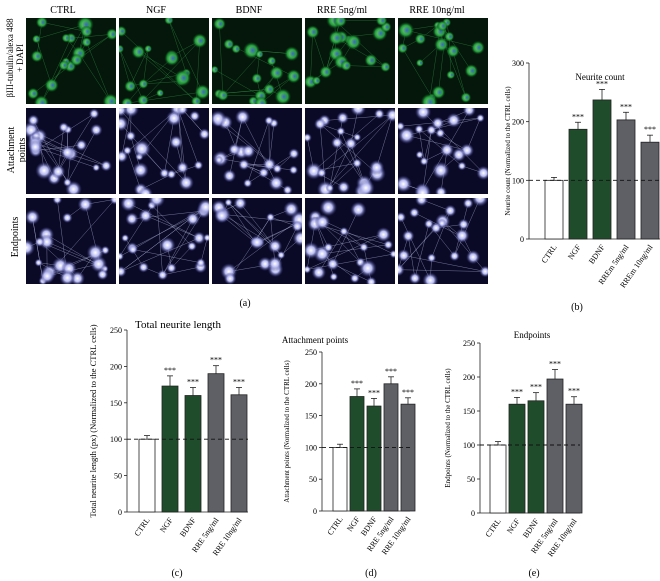  I want to click on column-header-ngf: NGF, so click(156, 10).